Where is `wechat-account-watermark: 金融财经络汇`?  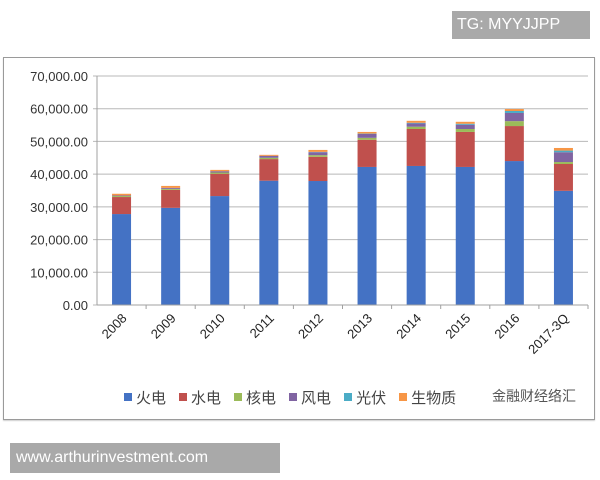 wechat-account-watermark: 金融财经络汇 is located at coordinates (534, 396).